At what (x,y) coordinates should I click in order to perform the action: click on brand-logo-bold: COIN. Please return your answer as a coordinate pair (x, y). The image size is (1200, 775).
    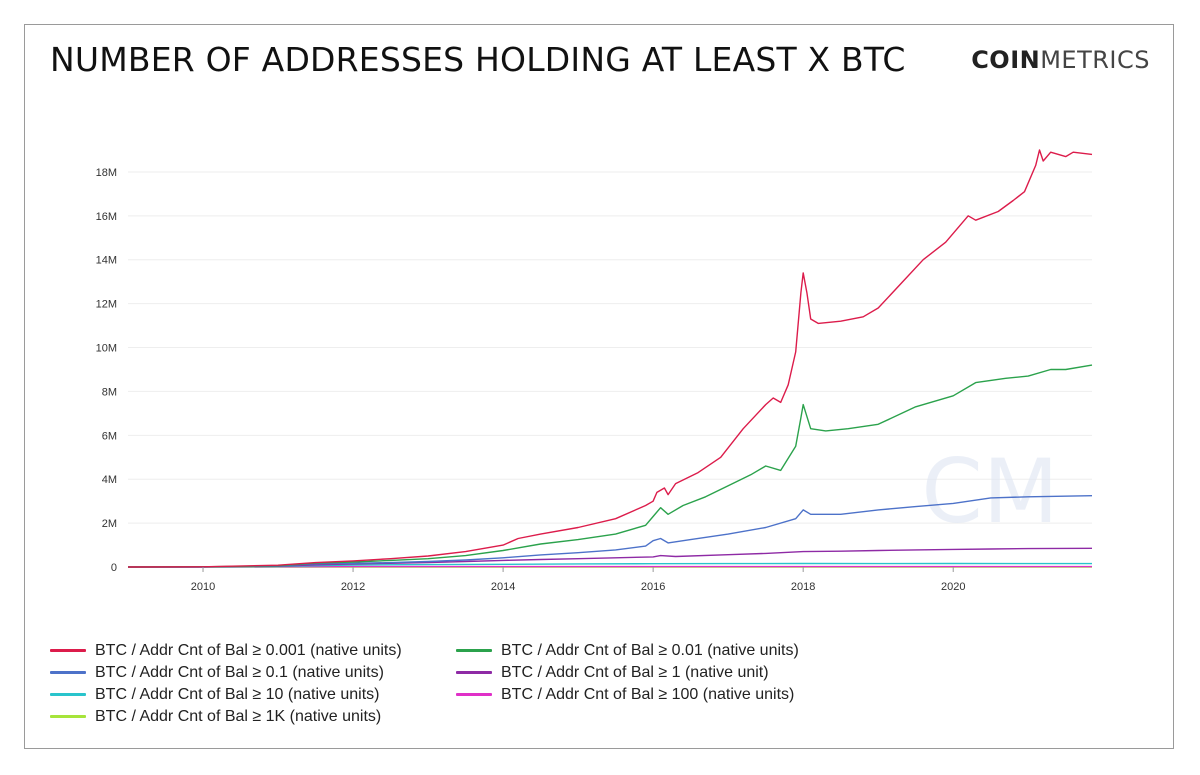
    Looking at the image, I should click on (1006, 60).